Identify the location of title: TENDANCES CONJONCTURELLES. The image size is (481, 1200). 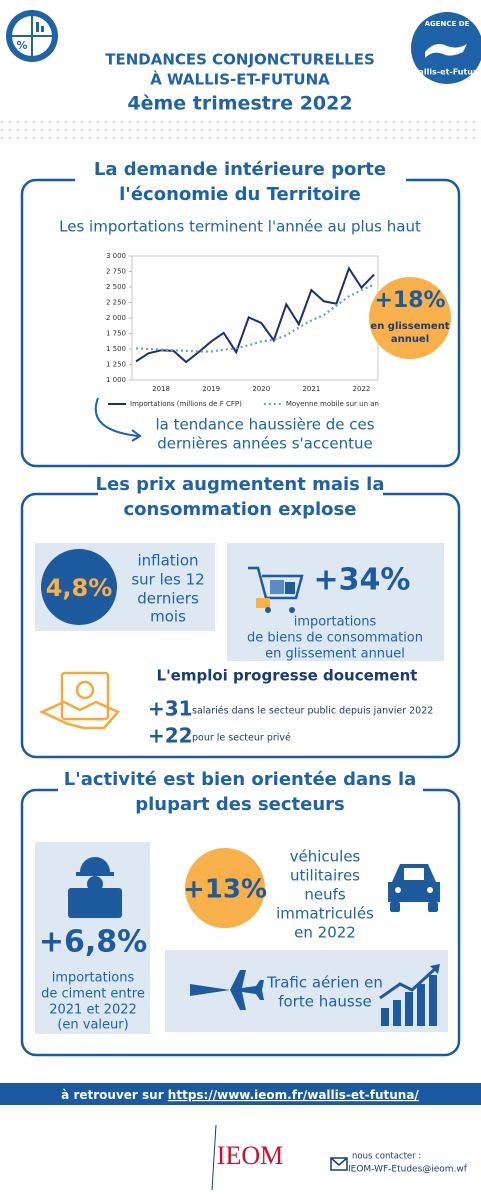
(240, 60).